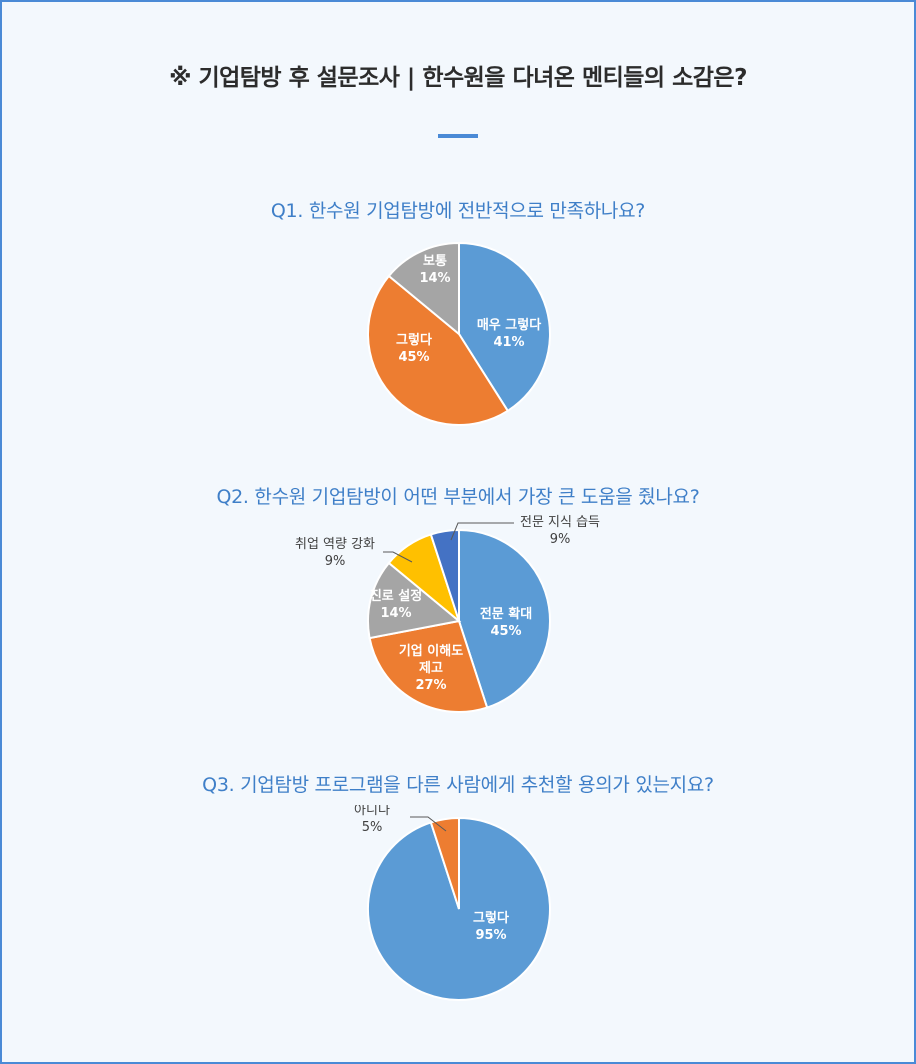 The width and height of the screenshot is (916, 1064). What do you see at coordinates (458, 211) in the screenshot?
I see `q1-title: Q1. 한수원 기업탐방에 전반적으로 만족하나요?` at bounding box center [458, 211].